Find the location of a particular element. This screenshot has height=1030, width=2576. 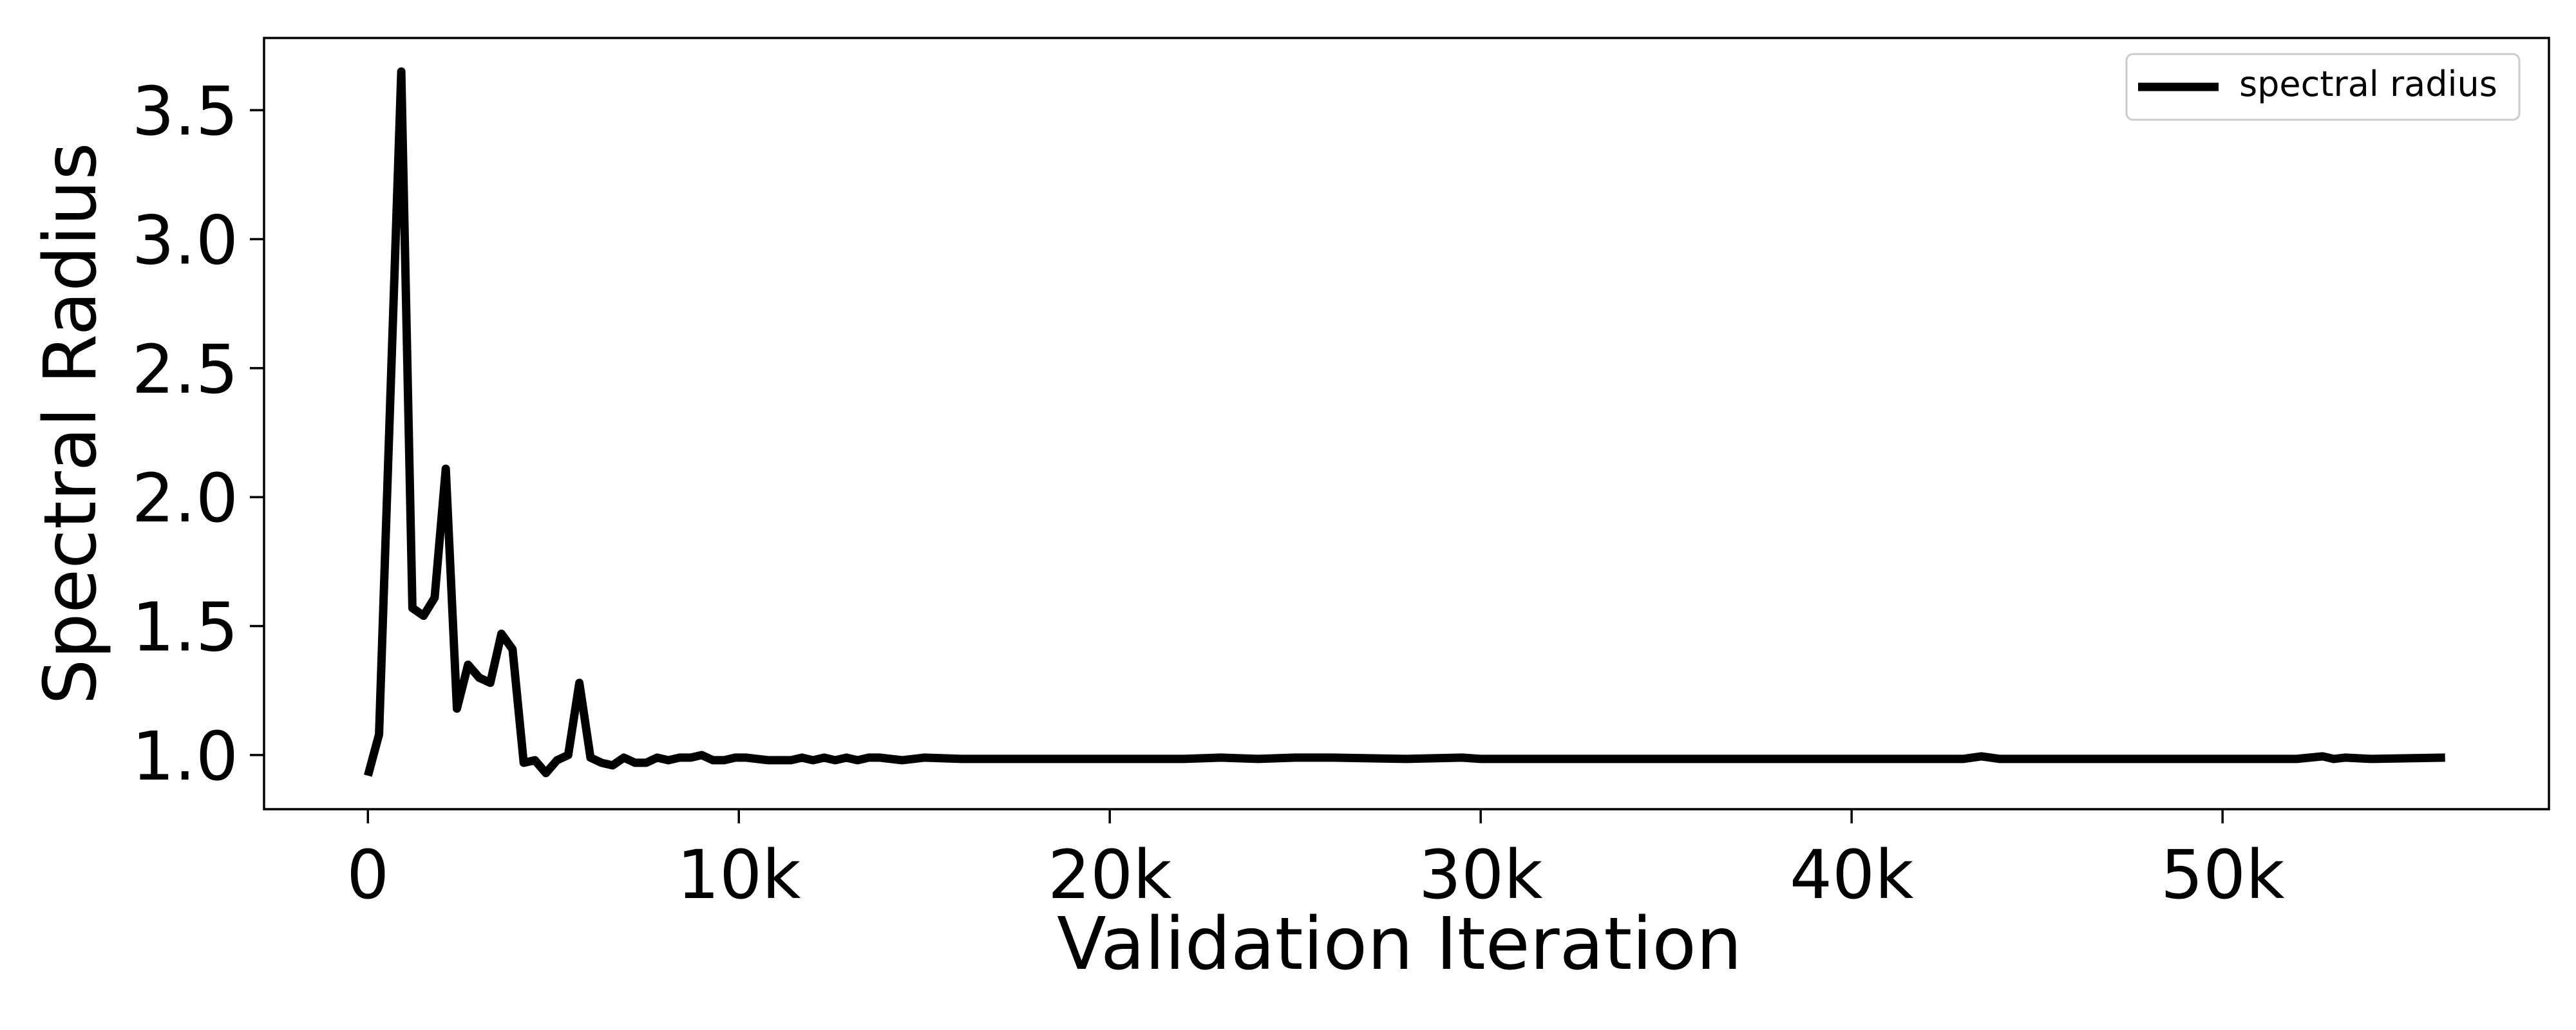

y-tick-label: 2.5 is located at coordinates (185, 370).